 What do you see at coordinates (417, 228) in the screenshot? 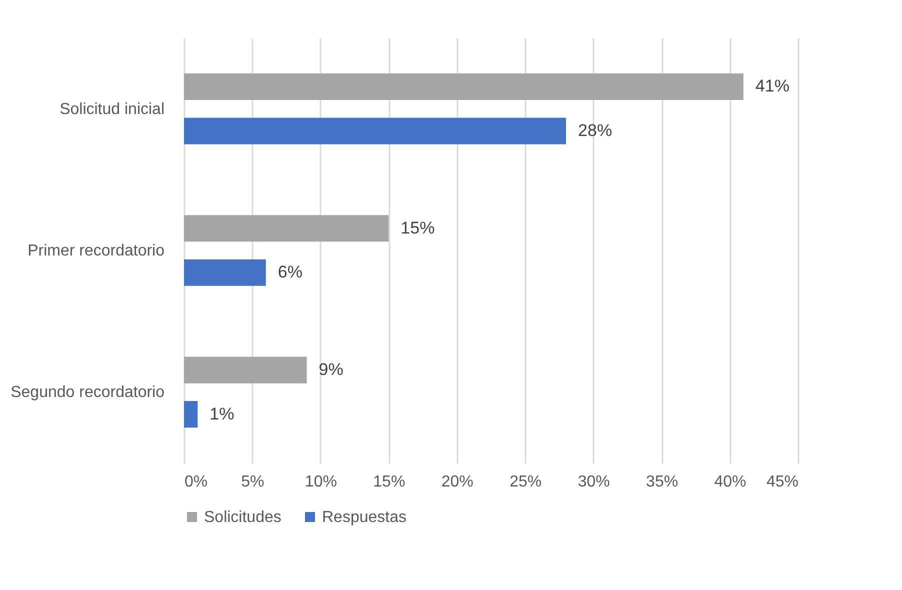
I see `data-label: 15%` at bounding box center [417, 228].